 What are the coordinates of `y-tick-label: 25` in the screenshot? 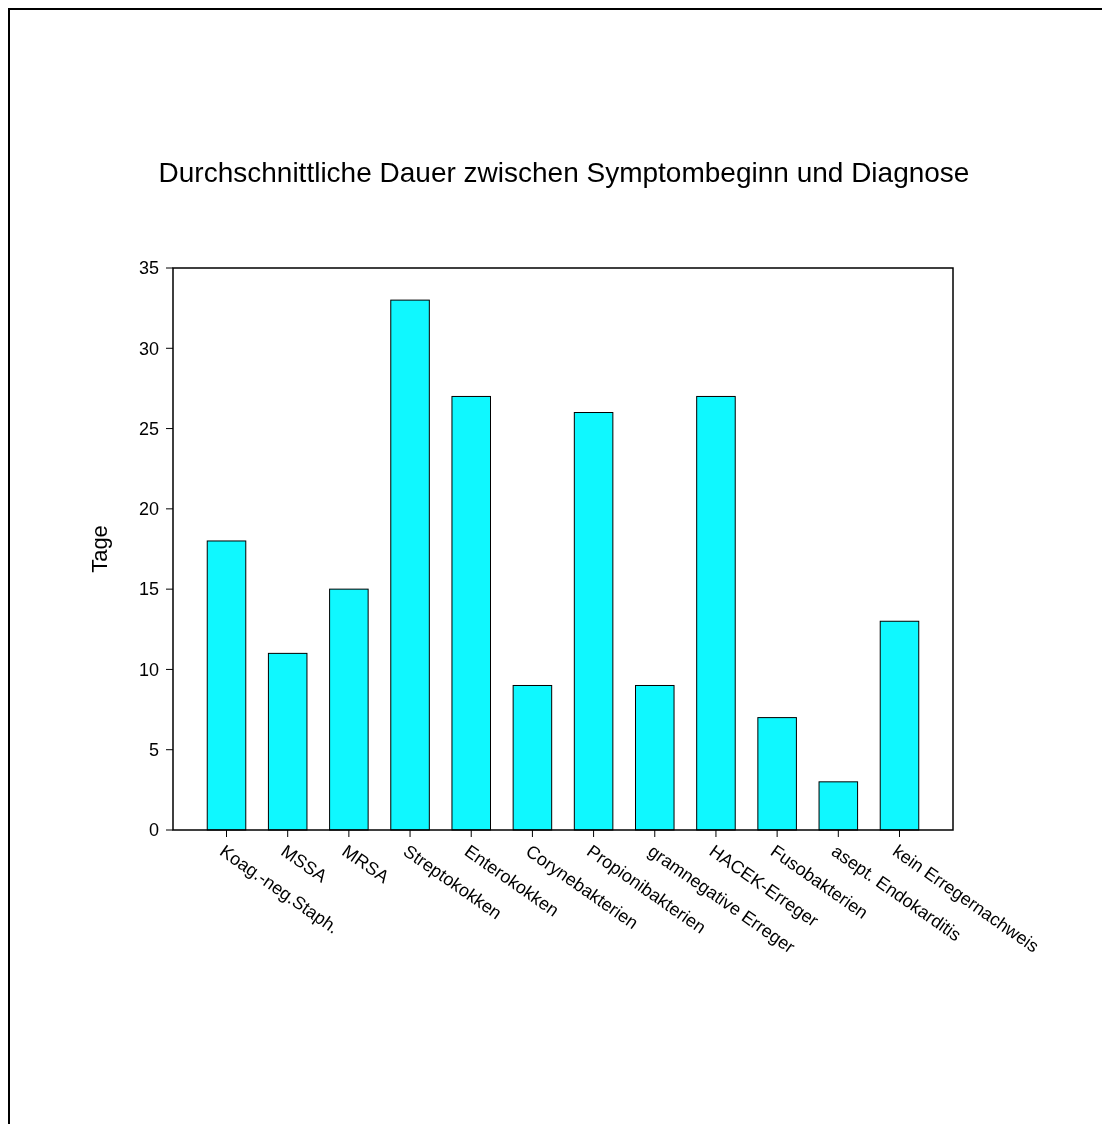 It's located at (148, 428).